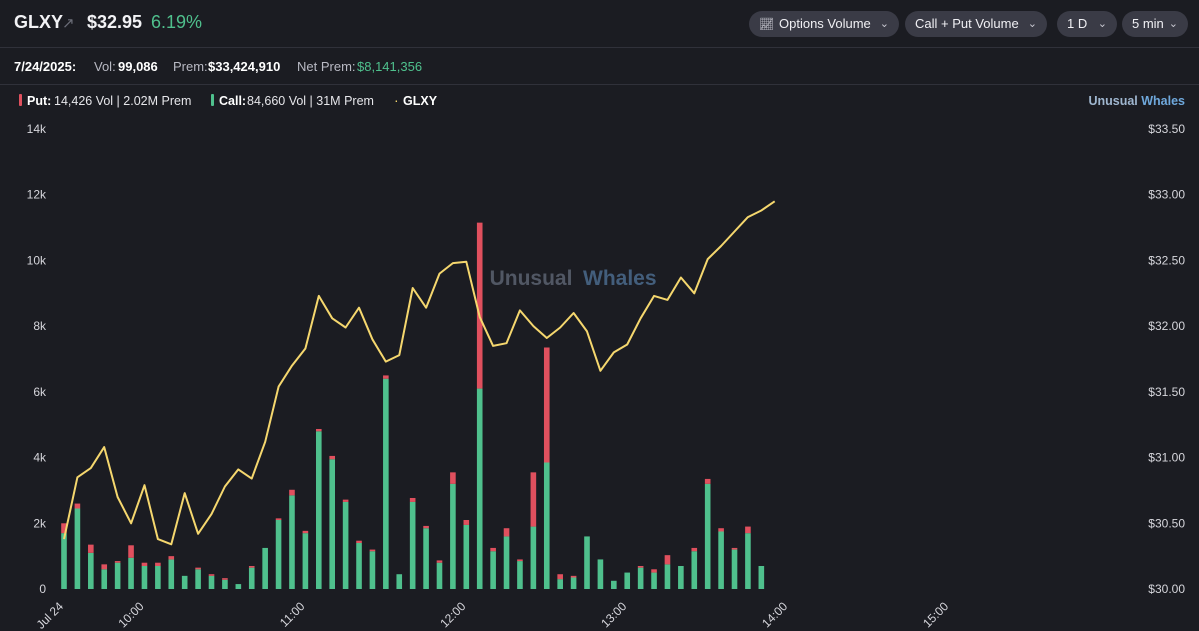  What do you see at coordinates (115, 22) in the screenshot?
I see `stock-price: $32.95` at bounding box center [115, 22].